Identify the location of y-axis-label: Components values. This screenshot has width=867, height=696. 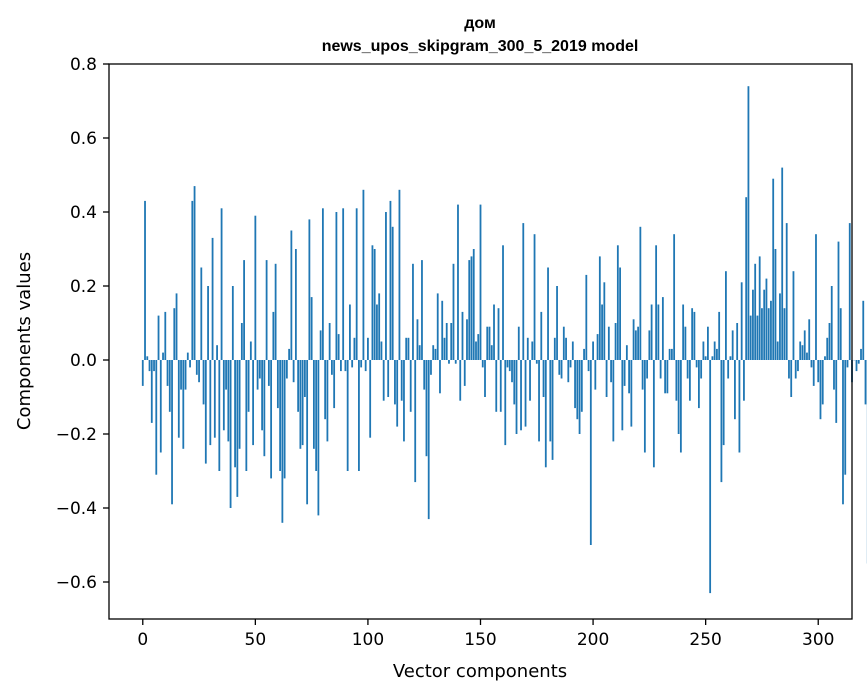
(24, 341).